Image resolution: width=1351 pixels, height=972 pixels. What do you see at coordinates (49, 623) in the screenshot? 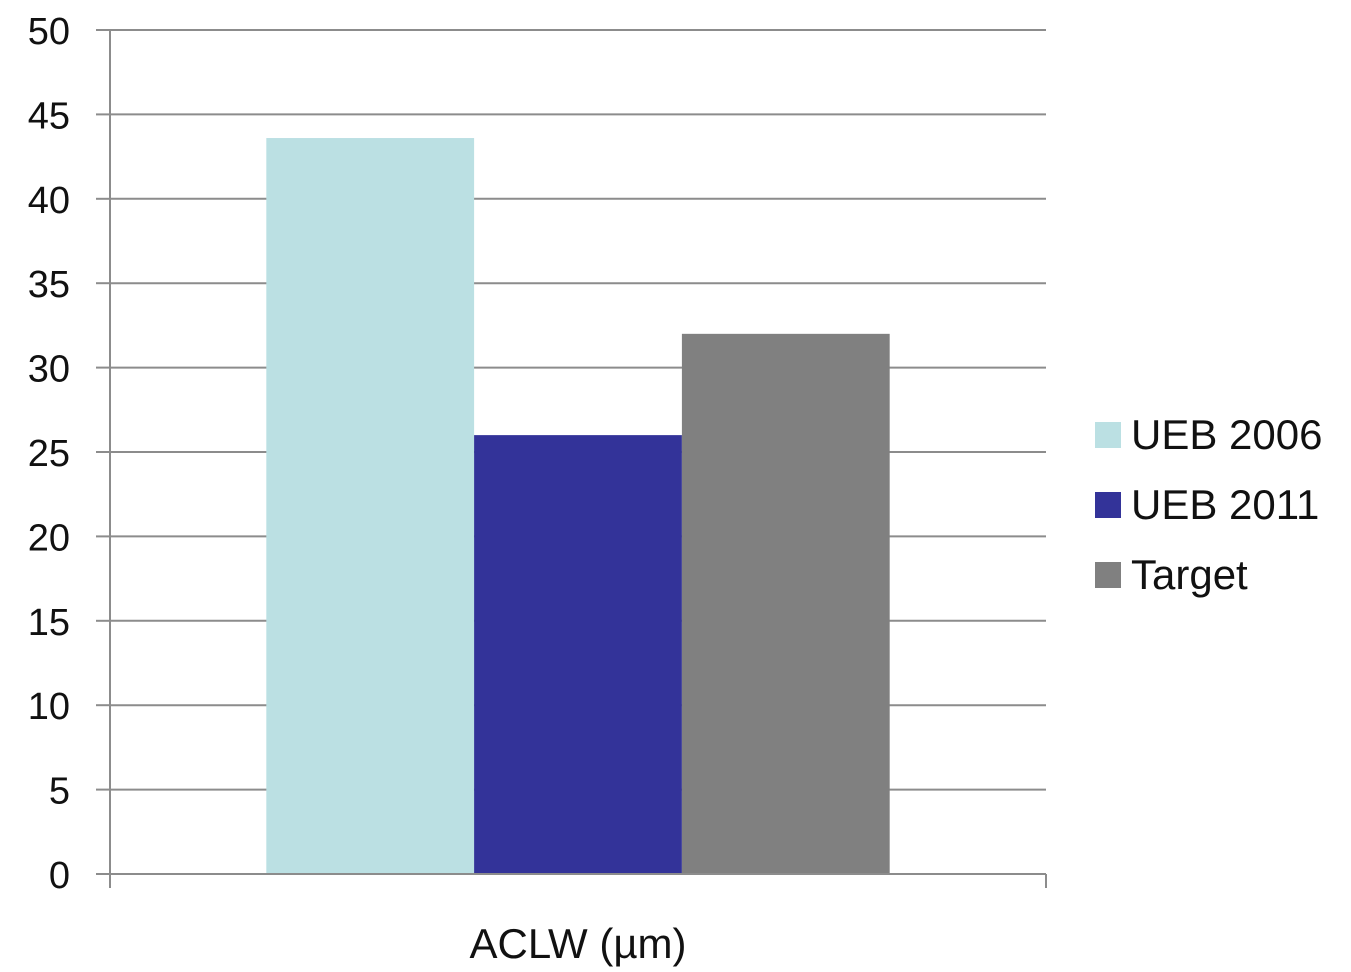
I see `y-tick-label: 15` at bounding box center [49, 623].